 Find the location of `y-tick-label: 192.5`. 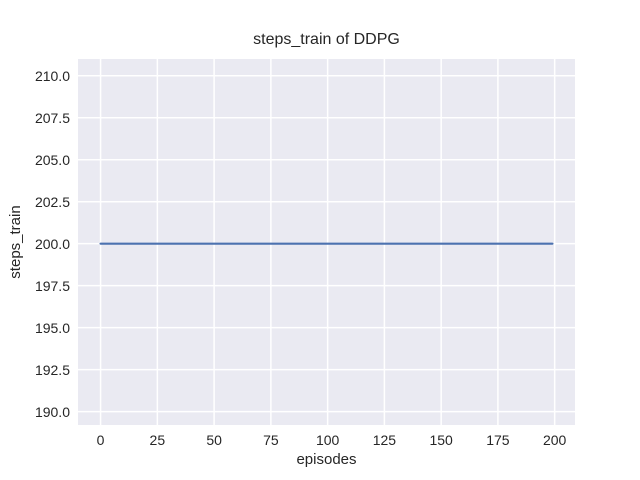

y-tick-label: 192.5 is located at coordinates (52, 369).